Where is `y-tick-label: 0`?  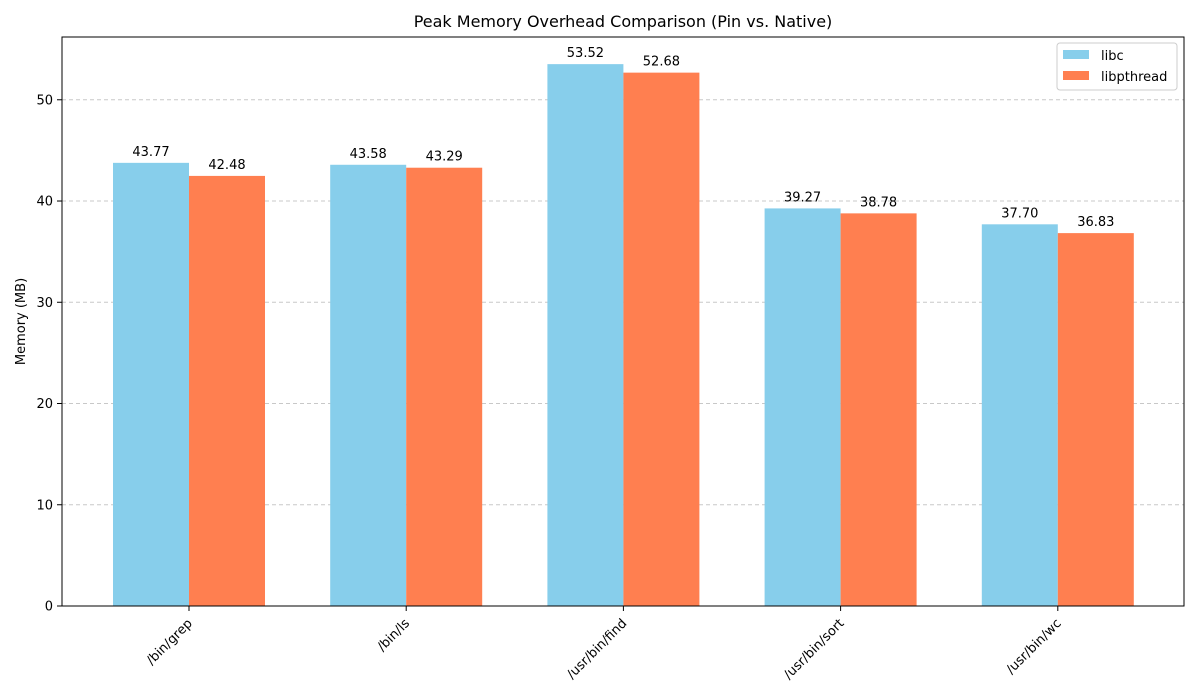 y-tick-label: 0 is located at coordinates (49, 607).